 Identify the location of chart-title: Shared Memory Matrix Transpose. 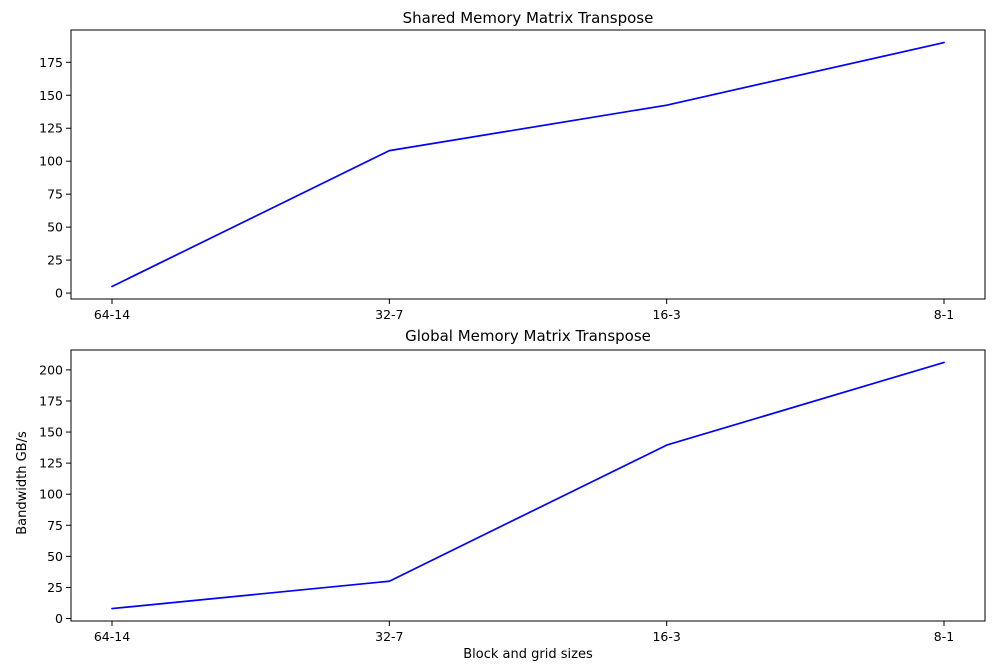
(528, 18).